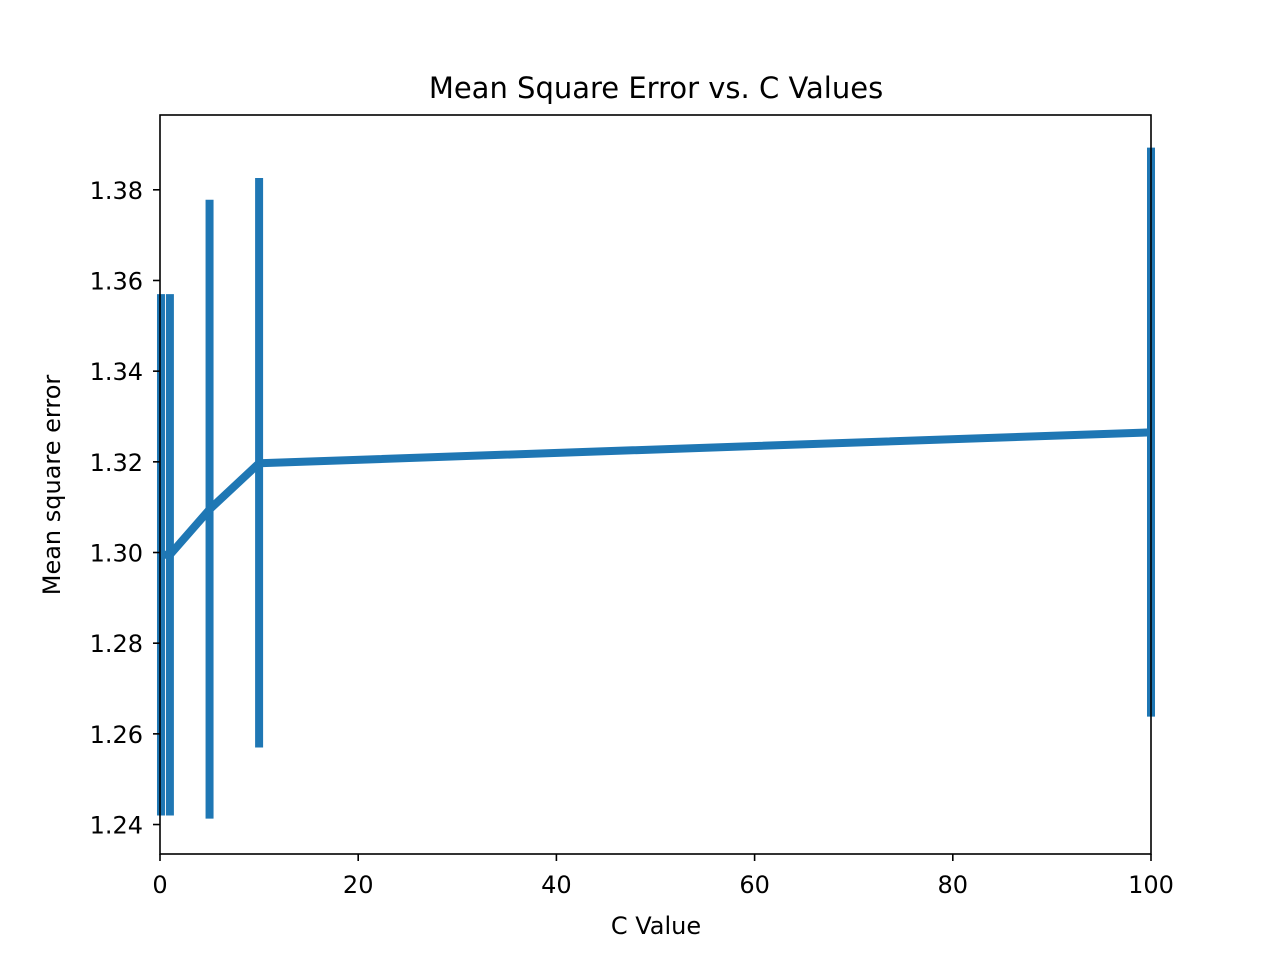 The width and height of the screenshot is (1280, 964). What do you see at coordinates (116, 281) in the screenshot?
I see `y-tick-label: 1.36` at bounding box center [116, 281].